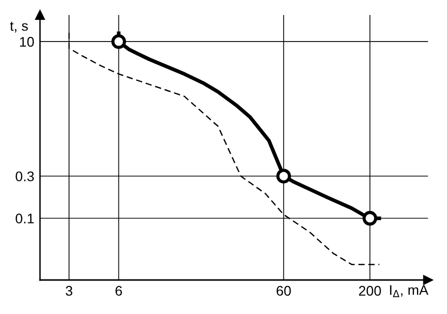 This screenshot has height=314, width=447. I want to click on x-tick-label: 3, so click(69, 291).